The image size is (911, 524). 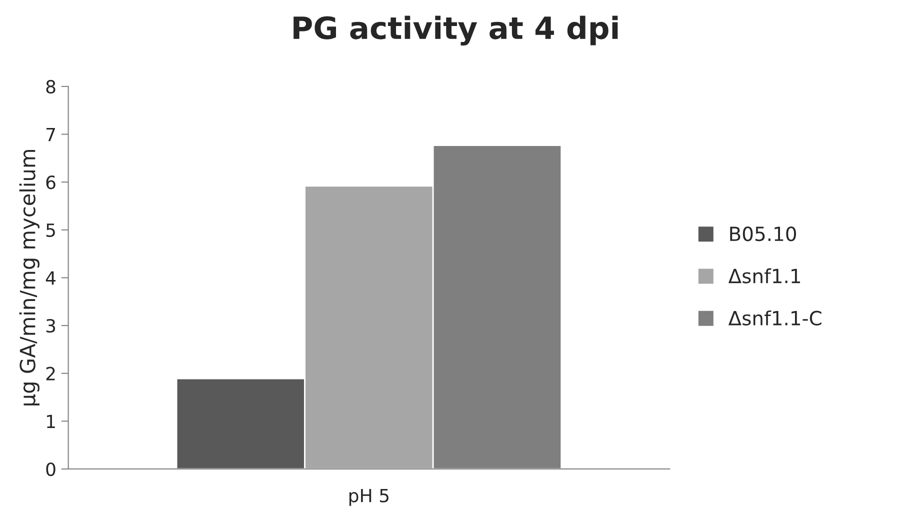 I want to click on y-axis-title: µg GA/min/mg mycelium, so click(x=29, y=278).